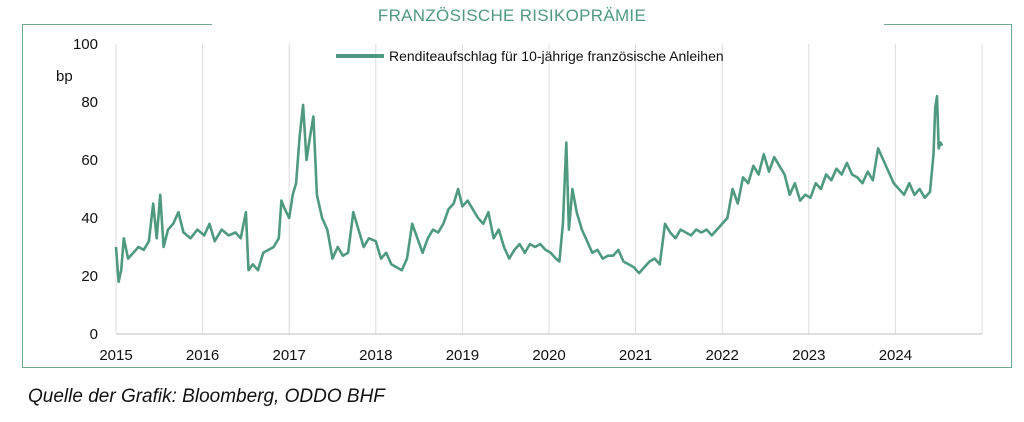 The image size is (1024, 422). I want to click on y-axis-unit-label: bp, so click(64, 76).